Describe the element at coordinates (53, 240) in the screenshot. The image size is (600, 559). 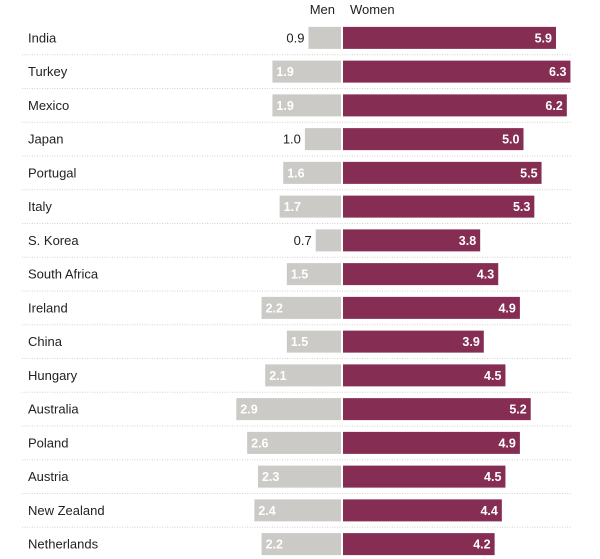
I see `country-label: S. Korea` at that location.